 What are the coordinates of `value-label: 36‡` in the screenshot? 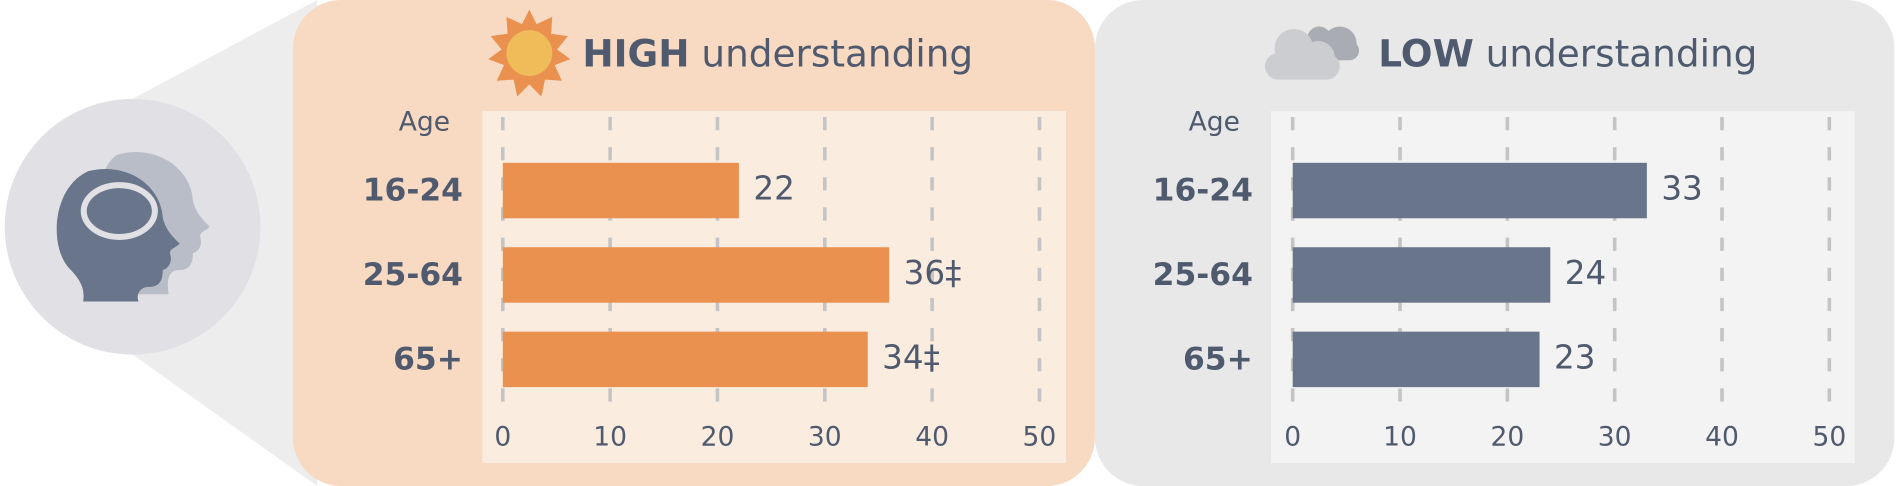 It's located at (933, 273).